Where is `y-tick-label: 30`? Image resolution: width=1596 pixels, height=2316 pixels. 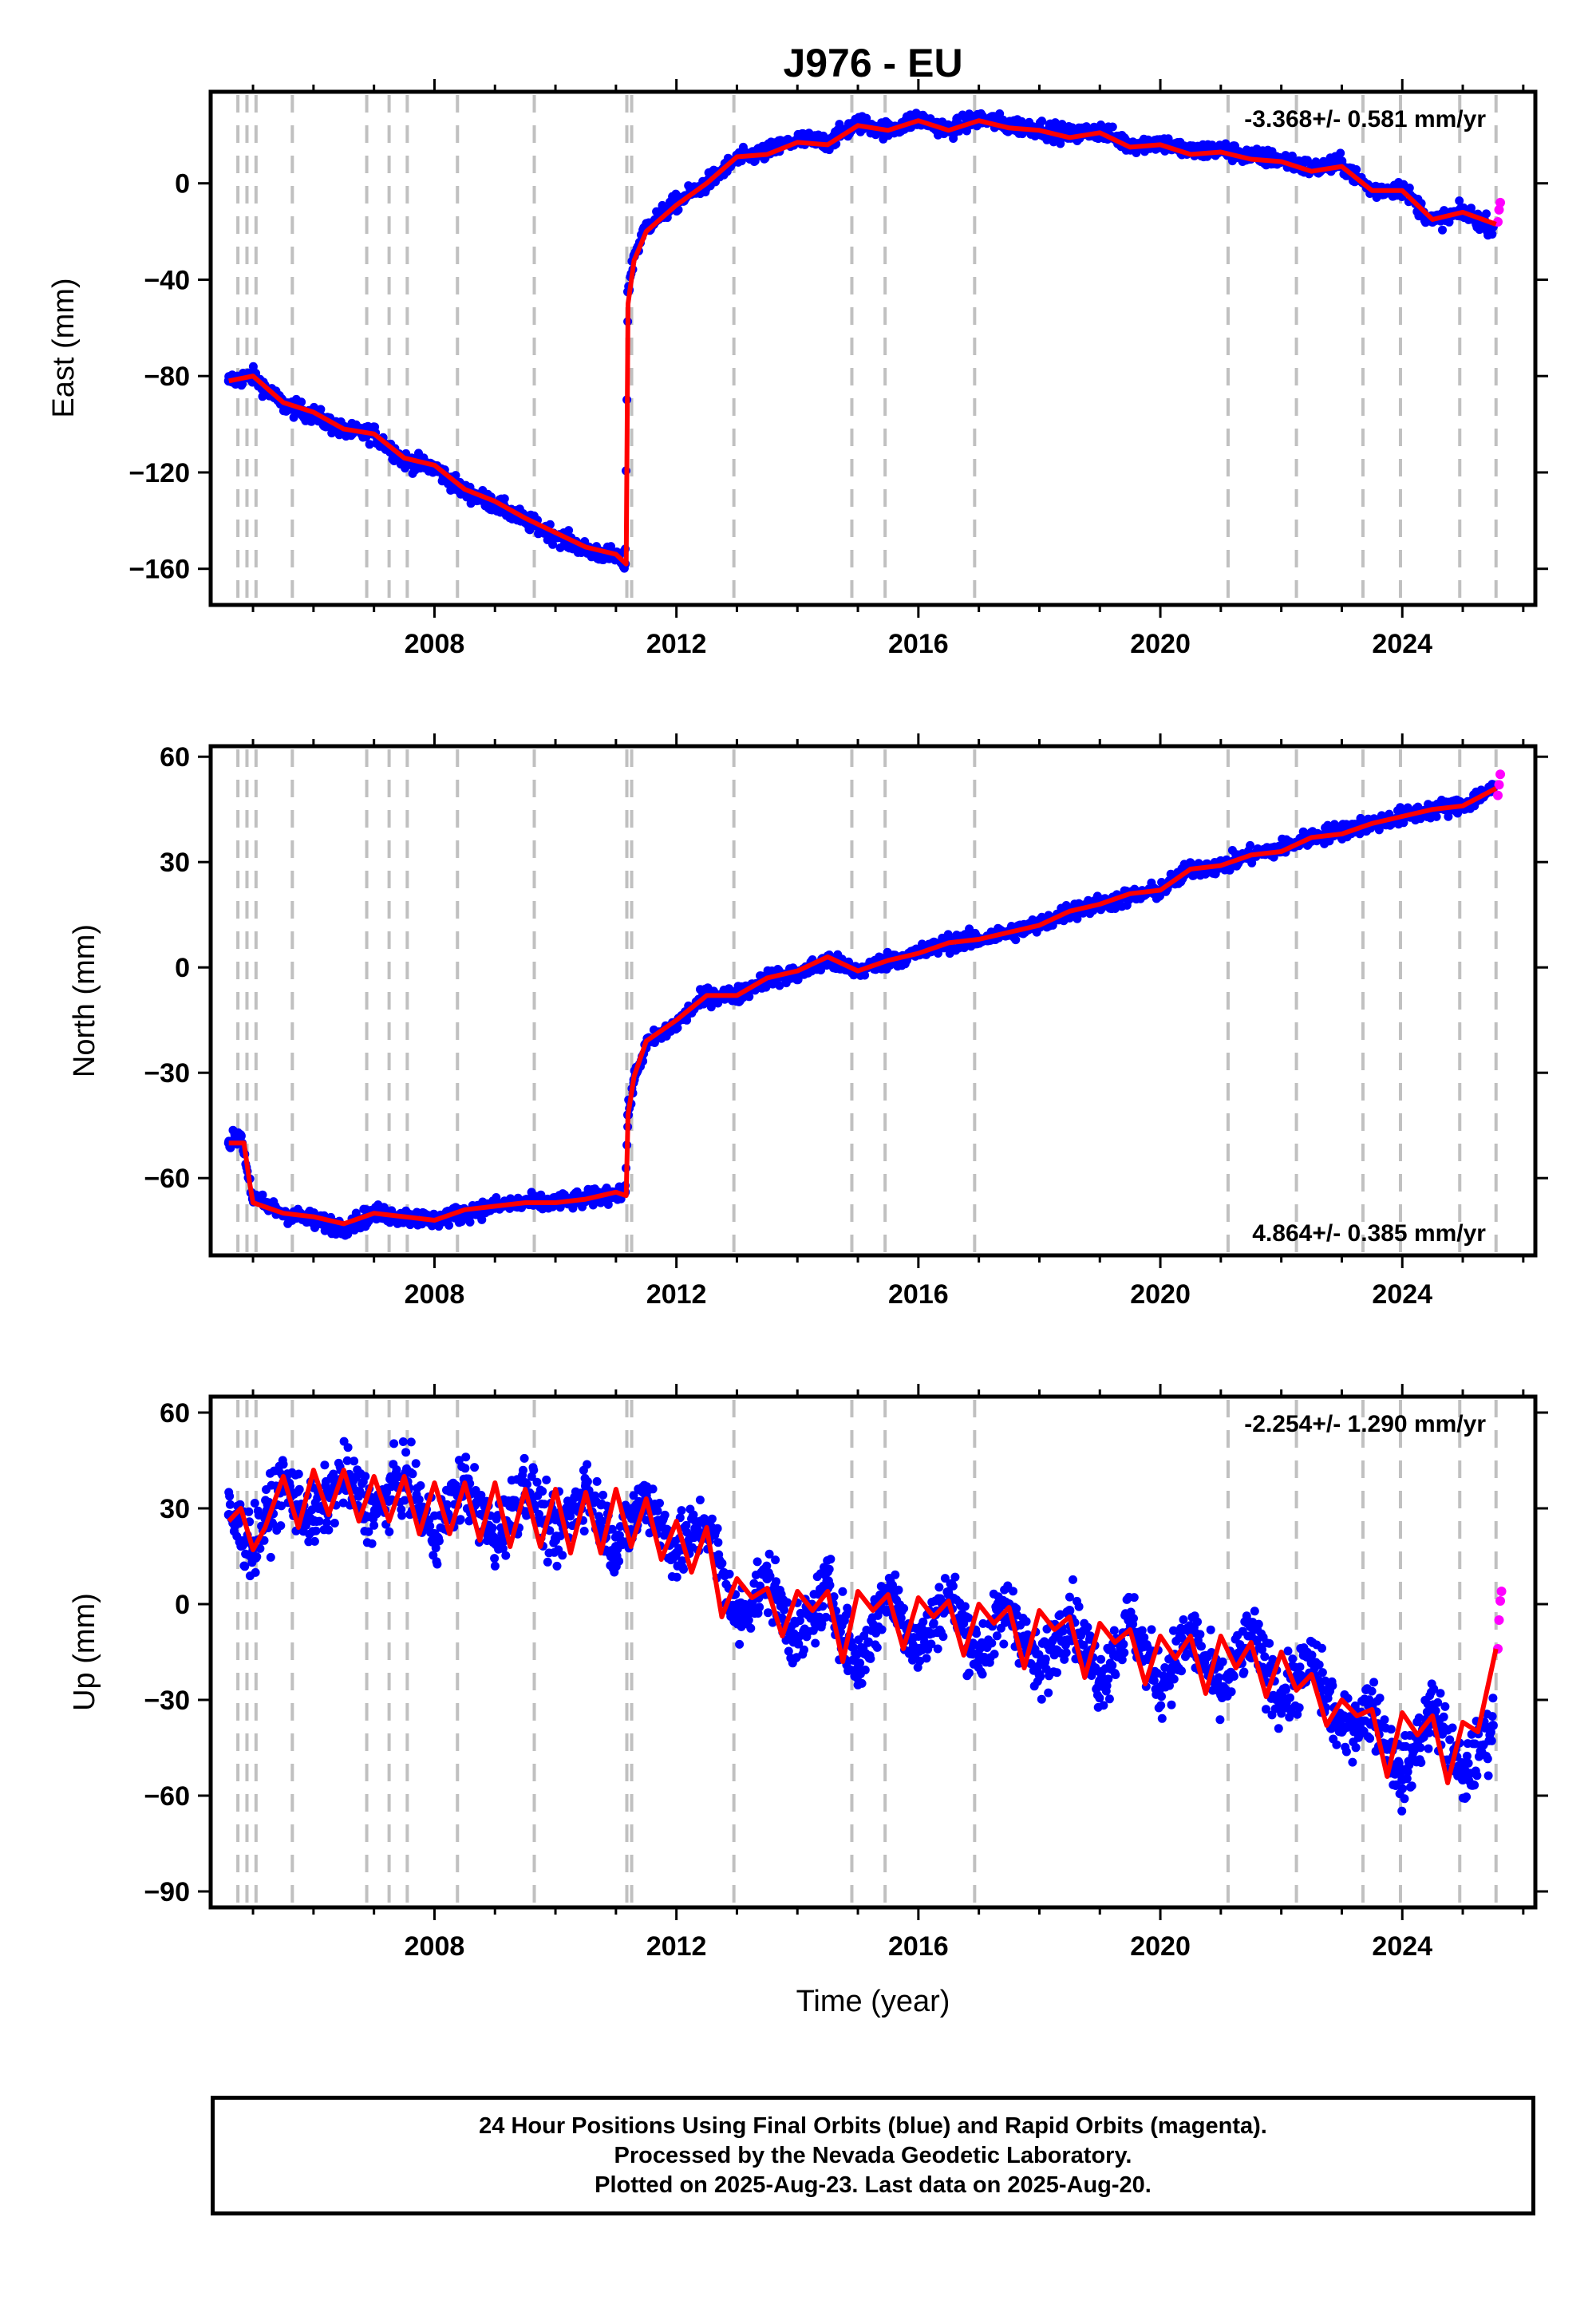 y-tick-label: 30 is located at coordinates (175, 863).